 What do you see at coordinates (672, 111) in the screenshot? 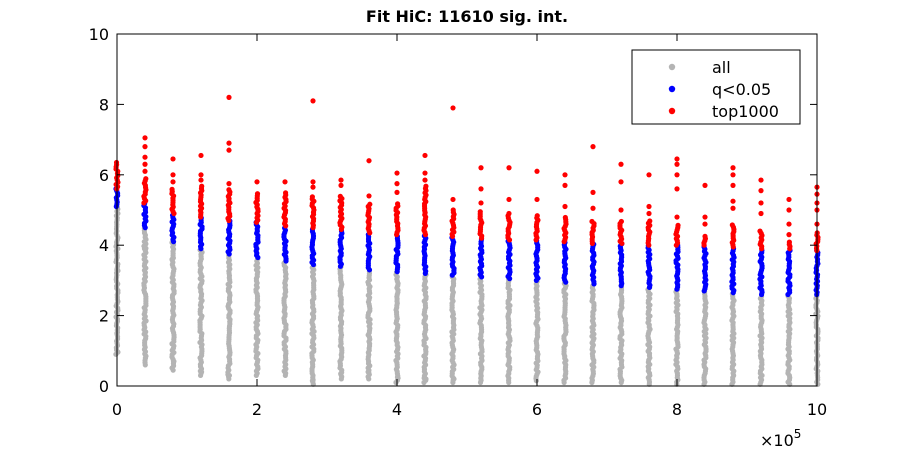
I see `legend-marker-top` at bounding box center [672, 111].